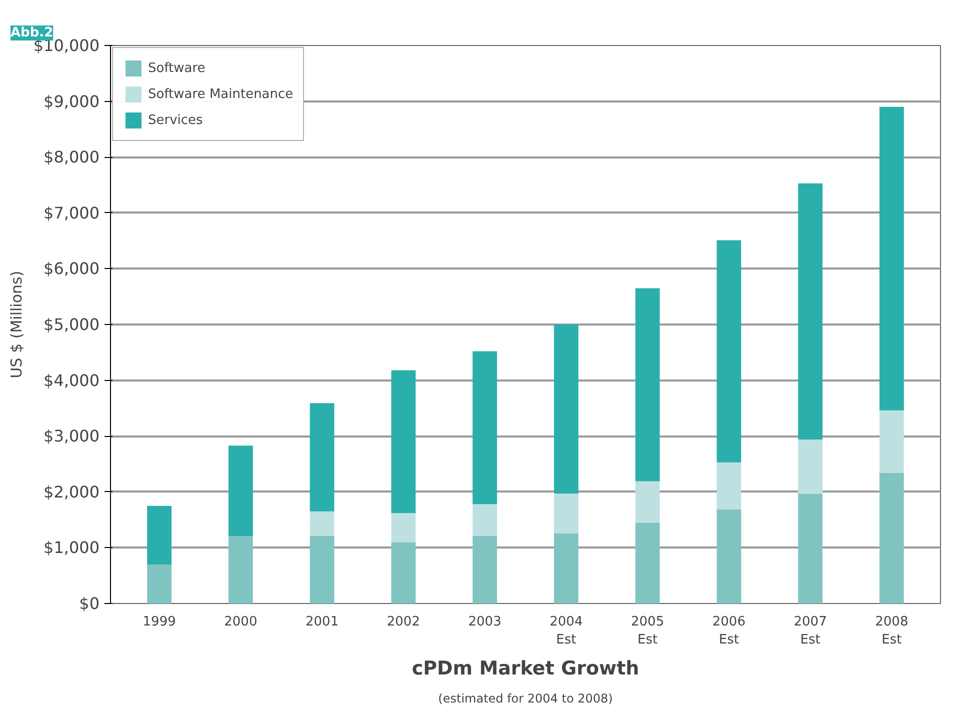 The height and width of the screenshot is (715, 964). I want to click on x-tick-label: 2006 Est, so click(729, 631).